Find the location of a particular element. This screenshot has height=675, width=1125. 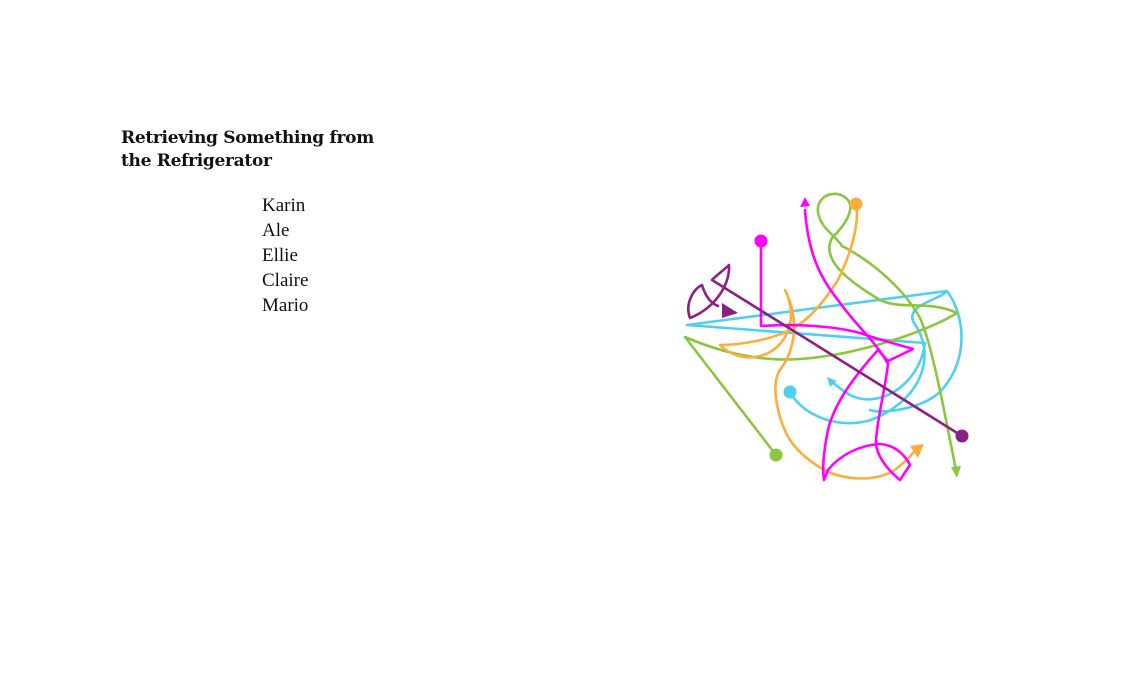

ellie-path is located at coordinates (822, 335).